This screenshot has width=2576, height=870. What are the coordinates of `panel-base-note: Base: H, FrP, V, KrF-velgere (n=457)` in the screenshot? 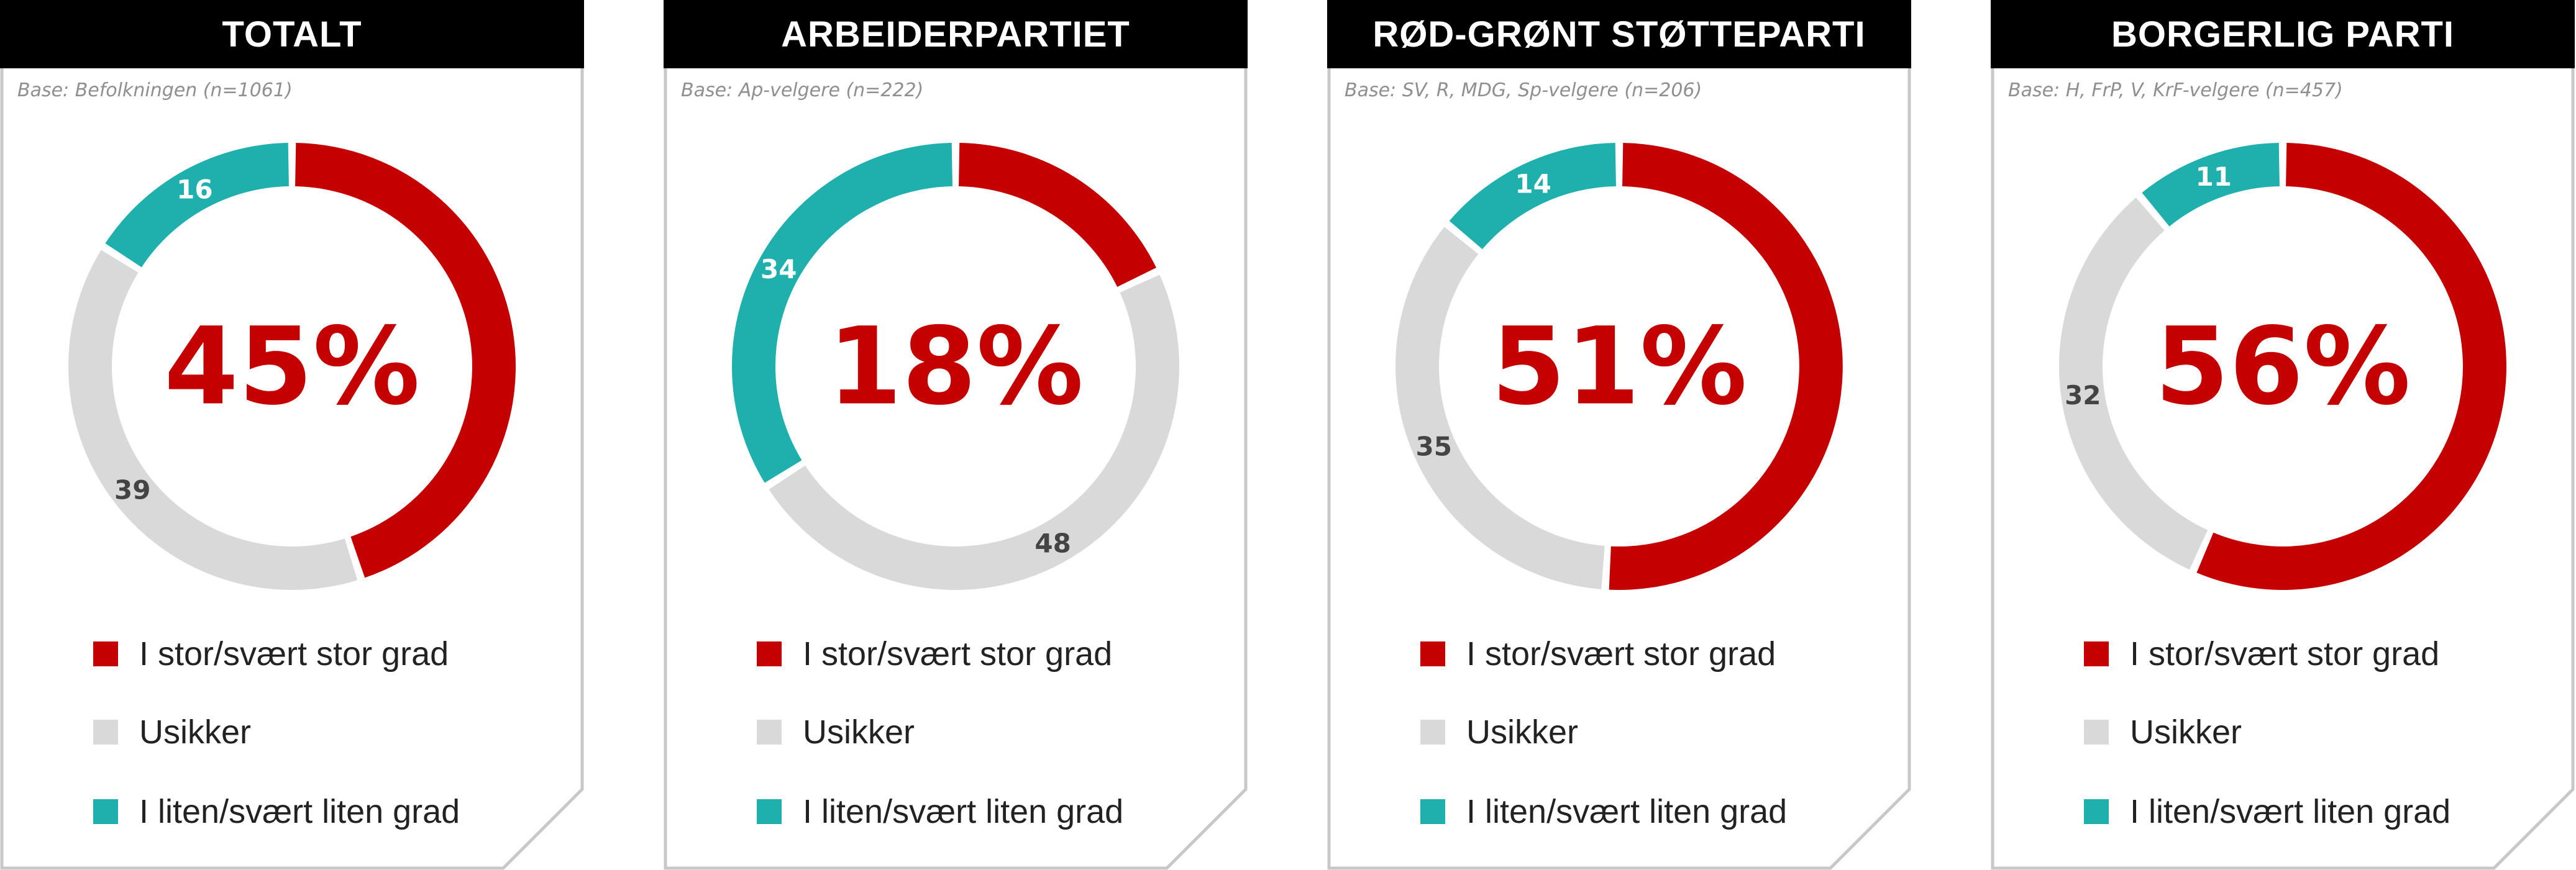 It's located at (2175, 90).